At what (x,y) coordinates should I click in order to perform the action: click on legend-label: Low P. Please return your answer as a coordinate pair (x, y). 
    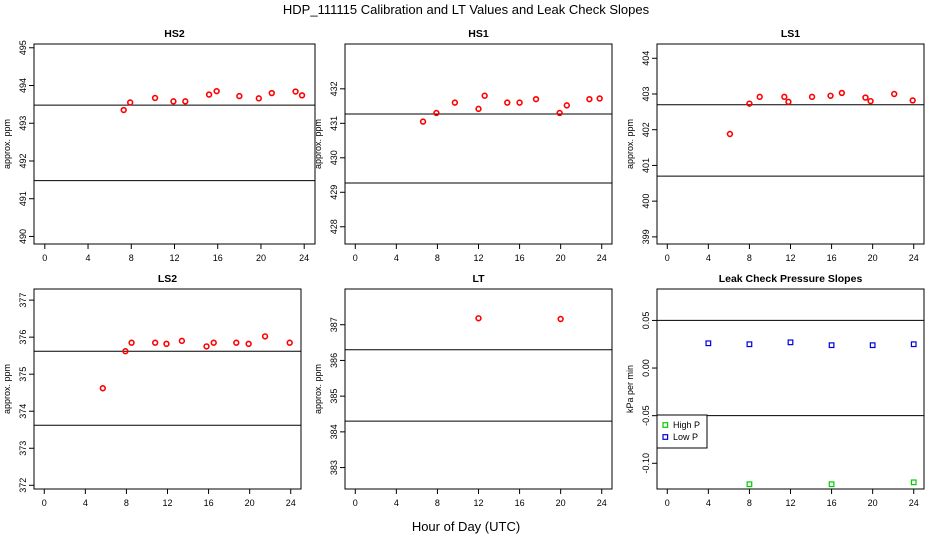
    Looking at the image, I should click on (685, 437).